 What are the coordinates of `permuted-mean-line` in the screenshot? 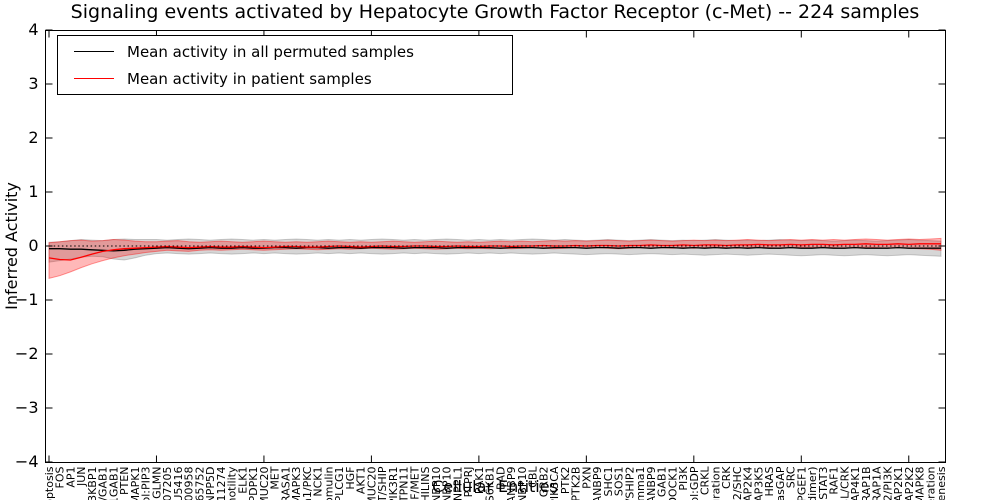 It's located at (495, 249).